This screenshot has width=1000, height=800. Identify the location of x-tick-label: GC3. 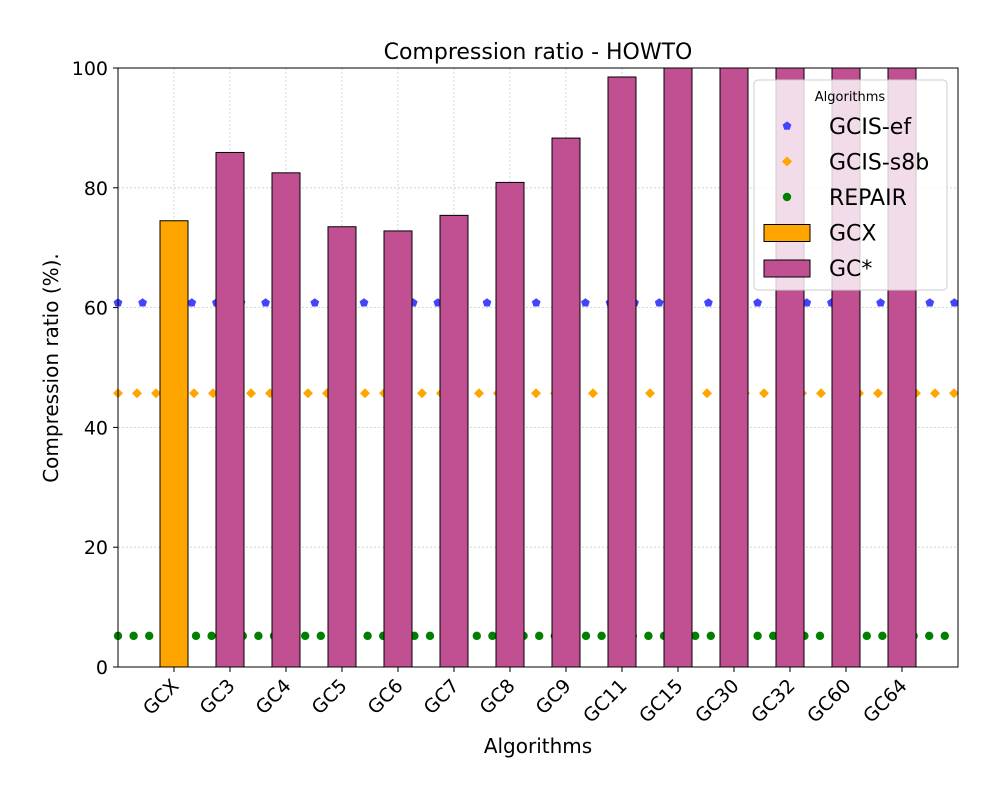
(218, 697).